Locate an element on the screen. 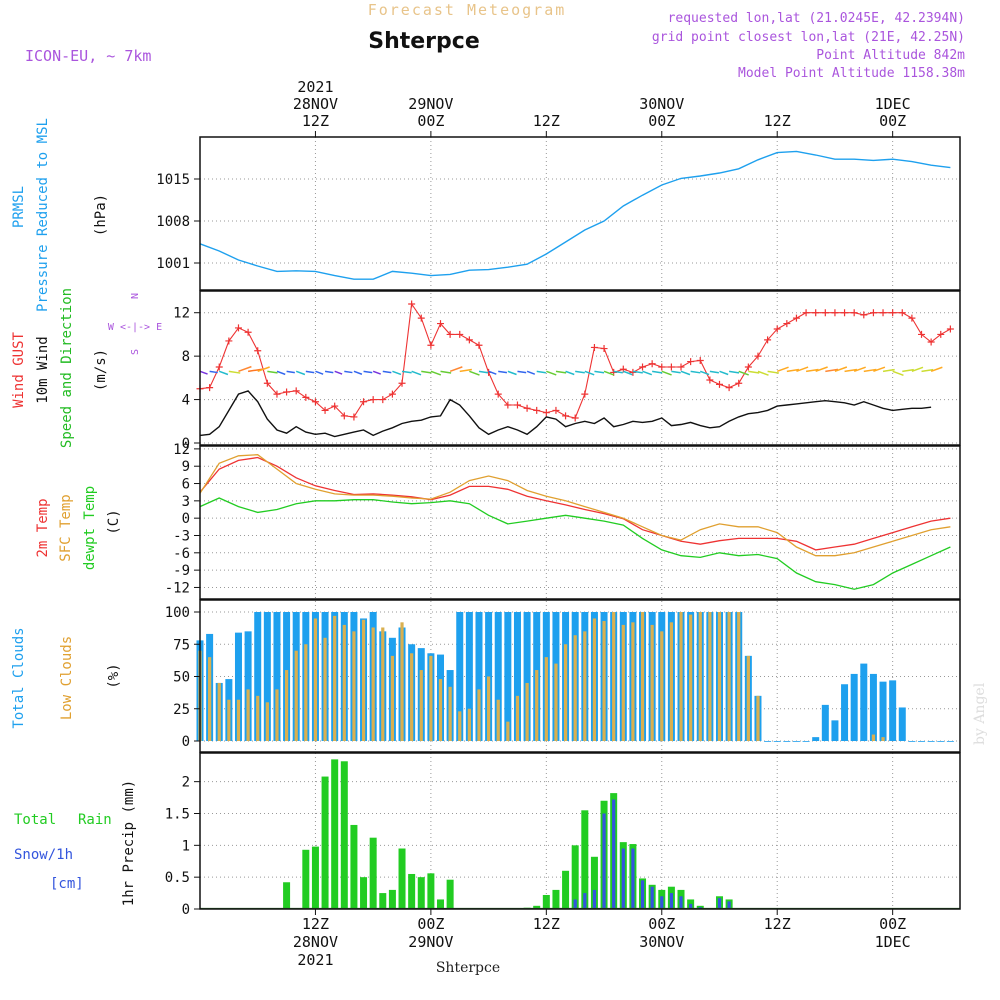  total-rain-label-a: Total is located at coordinates (35, 820).